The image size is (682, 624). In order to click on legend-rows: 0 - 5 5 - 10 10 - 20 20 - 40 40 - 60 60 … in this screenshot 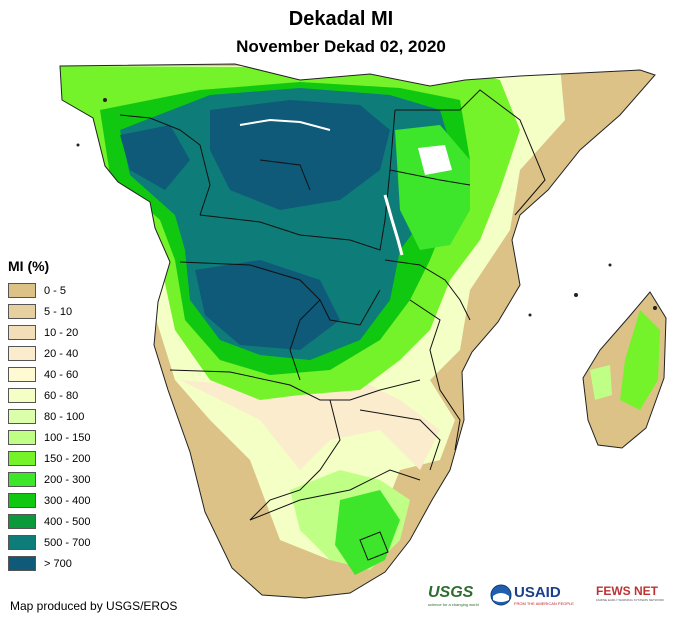, I will do `click(49, 427)`.